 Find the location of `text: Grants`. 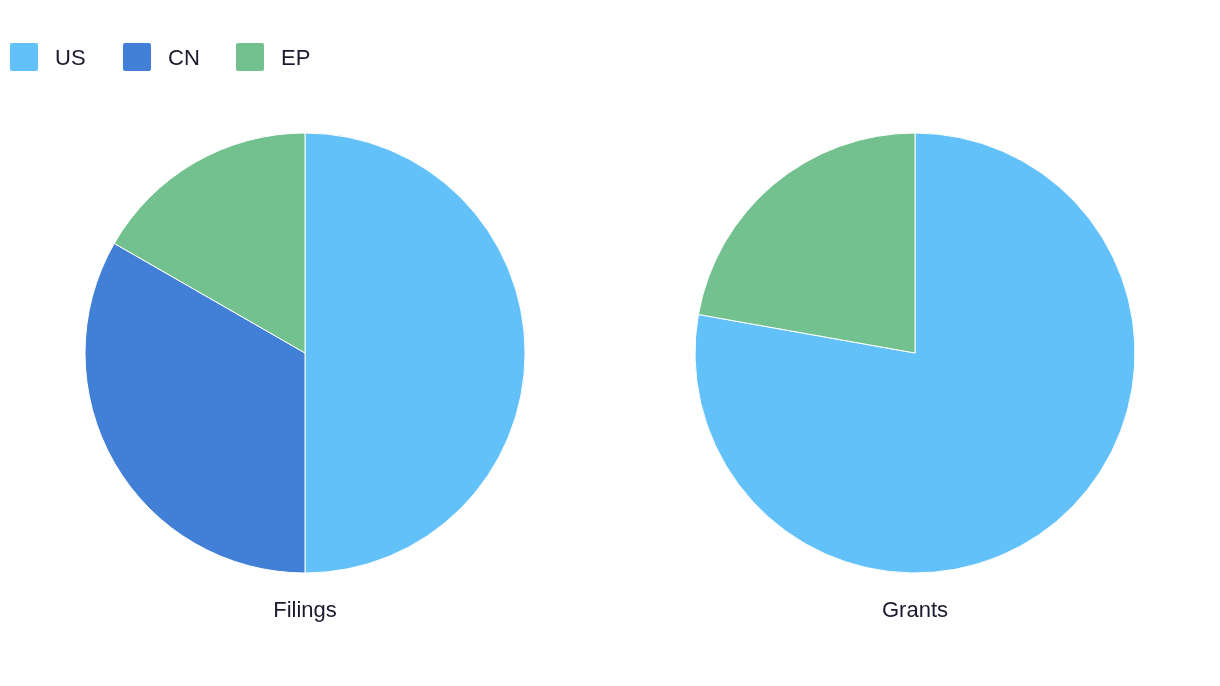

text: Grants is located at coordinates (915, 609).